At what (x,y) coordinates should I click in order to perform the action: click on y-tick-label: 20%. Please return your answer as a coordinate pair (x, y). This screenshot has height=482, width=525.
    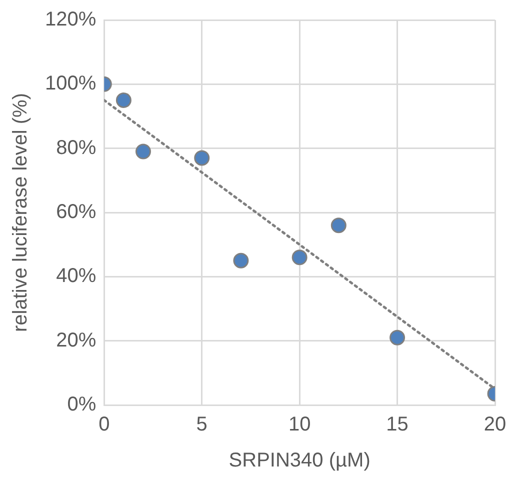
    Looking at the image, I should click on (76, 340).